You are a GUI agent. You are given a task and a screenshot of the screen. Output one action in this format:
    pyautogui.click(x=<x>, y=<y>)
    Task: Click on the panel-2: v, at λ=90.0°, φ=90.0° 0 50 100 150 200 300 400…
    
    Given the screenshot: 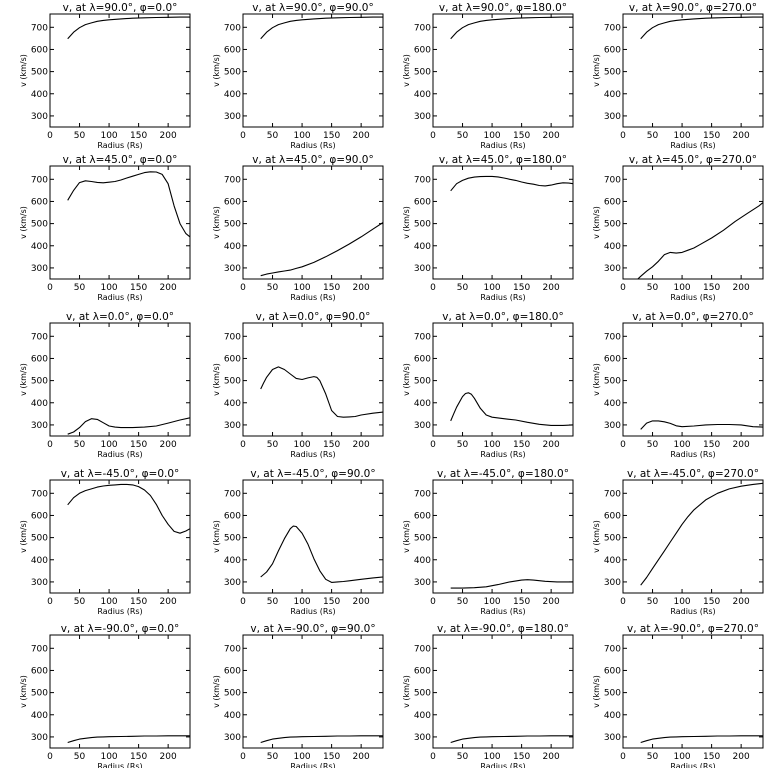 What is the action you would take?
    pyautogui.click(x=298, y=76)
    